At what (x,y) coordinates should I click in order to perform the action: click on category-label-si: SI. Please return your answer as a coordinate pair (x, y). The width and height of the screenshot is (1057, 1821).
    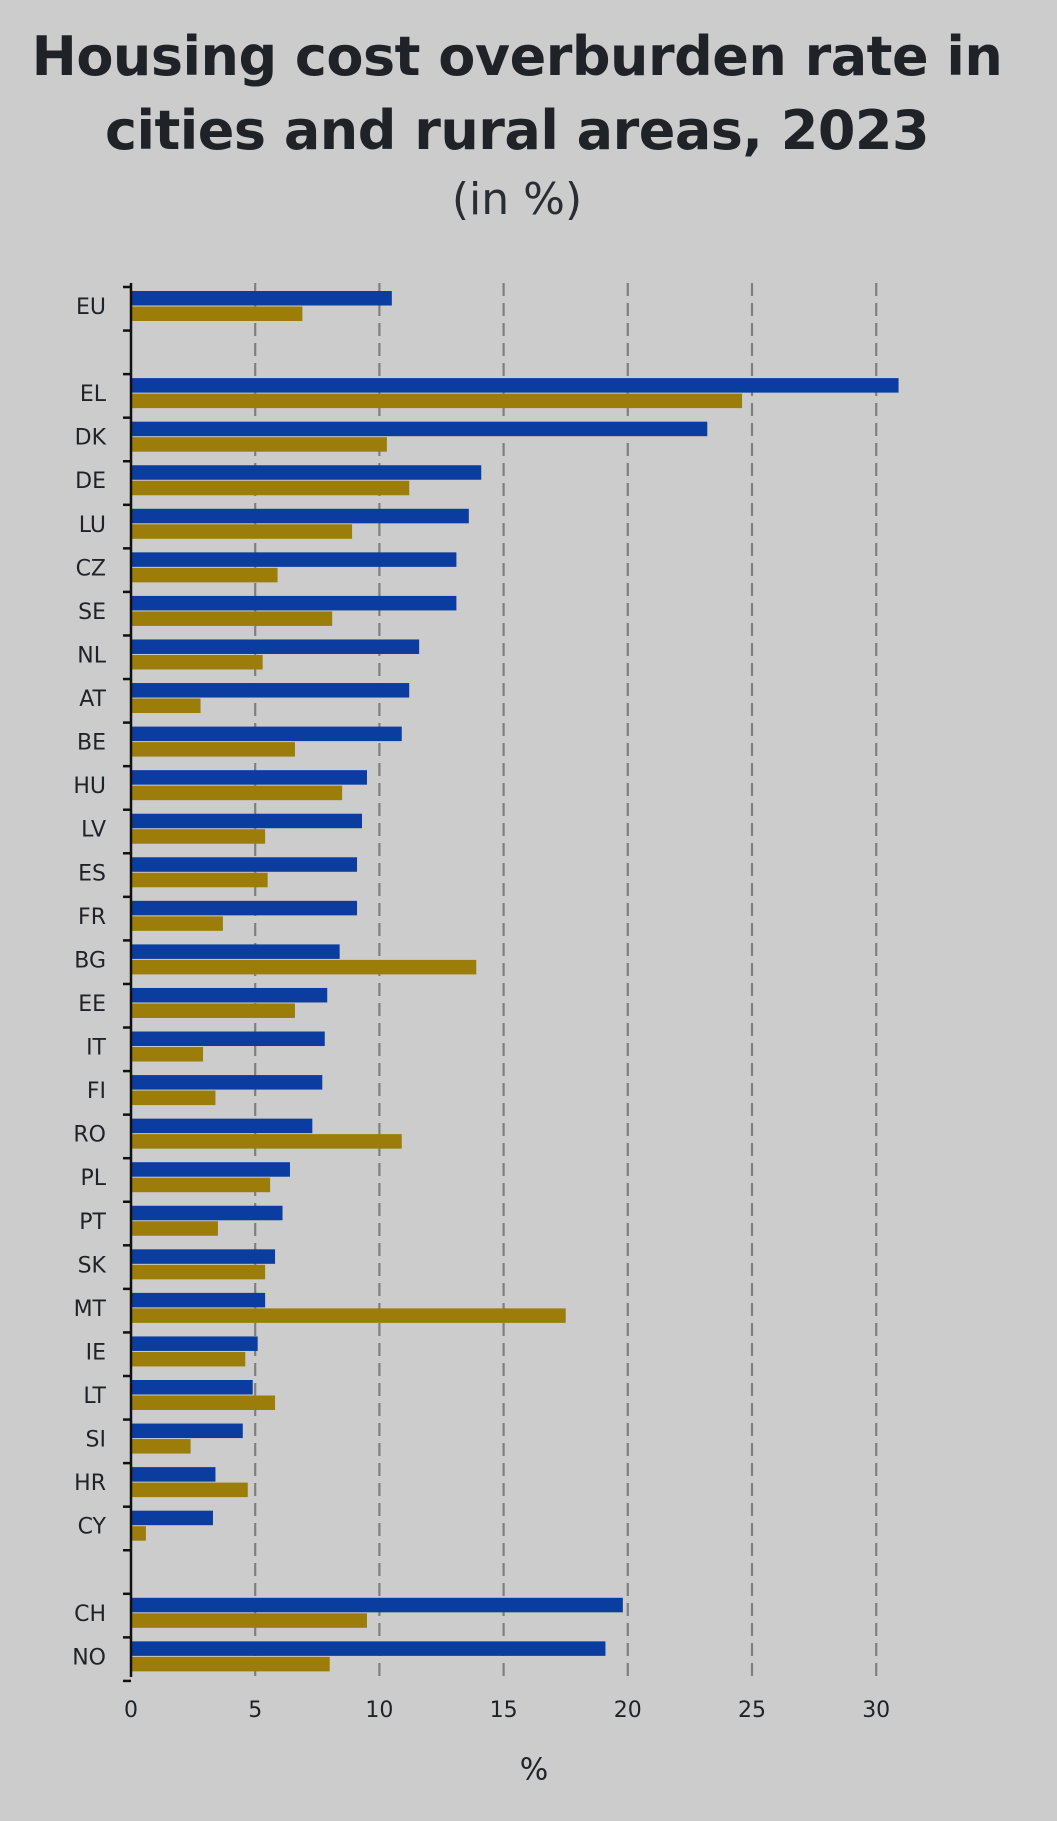
    Looking at the image, I should click on (96, 1440).